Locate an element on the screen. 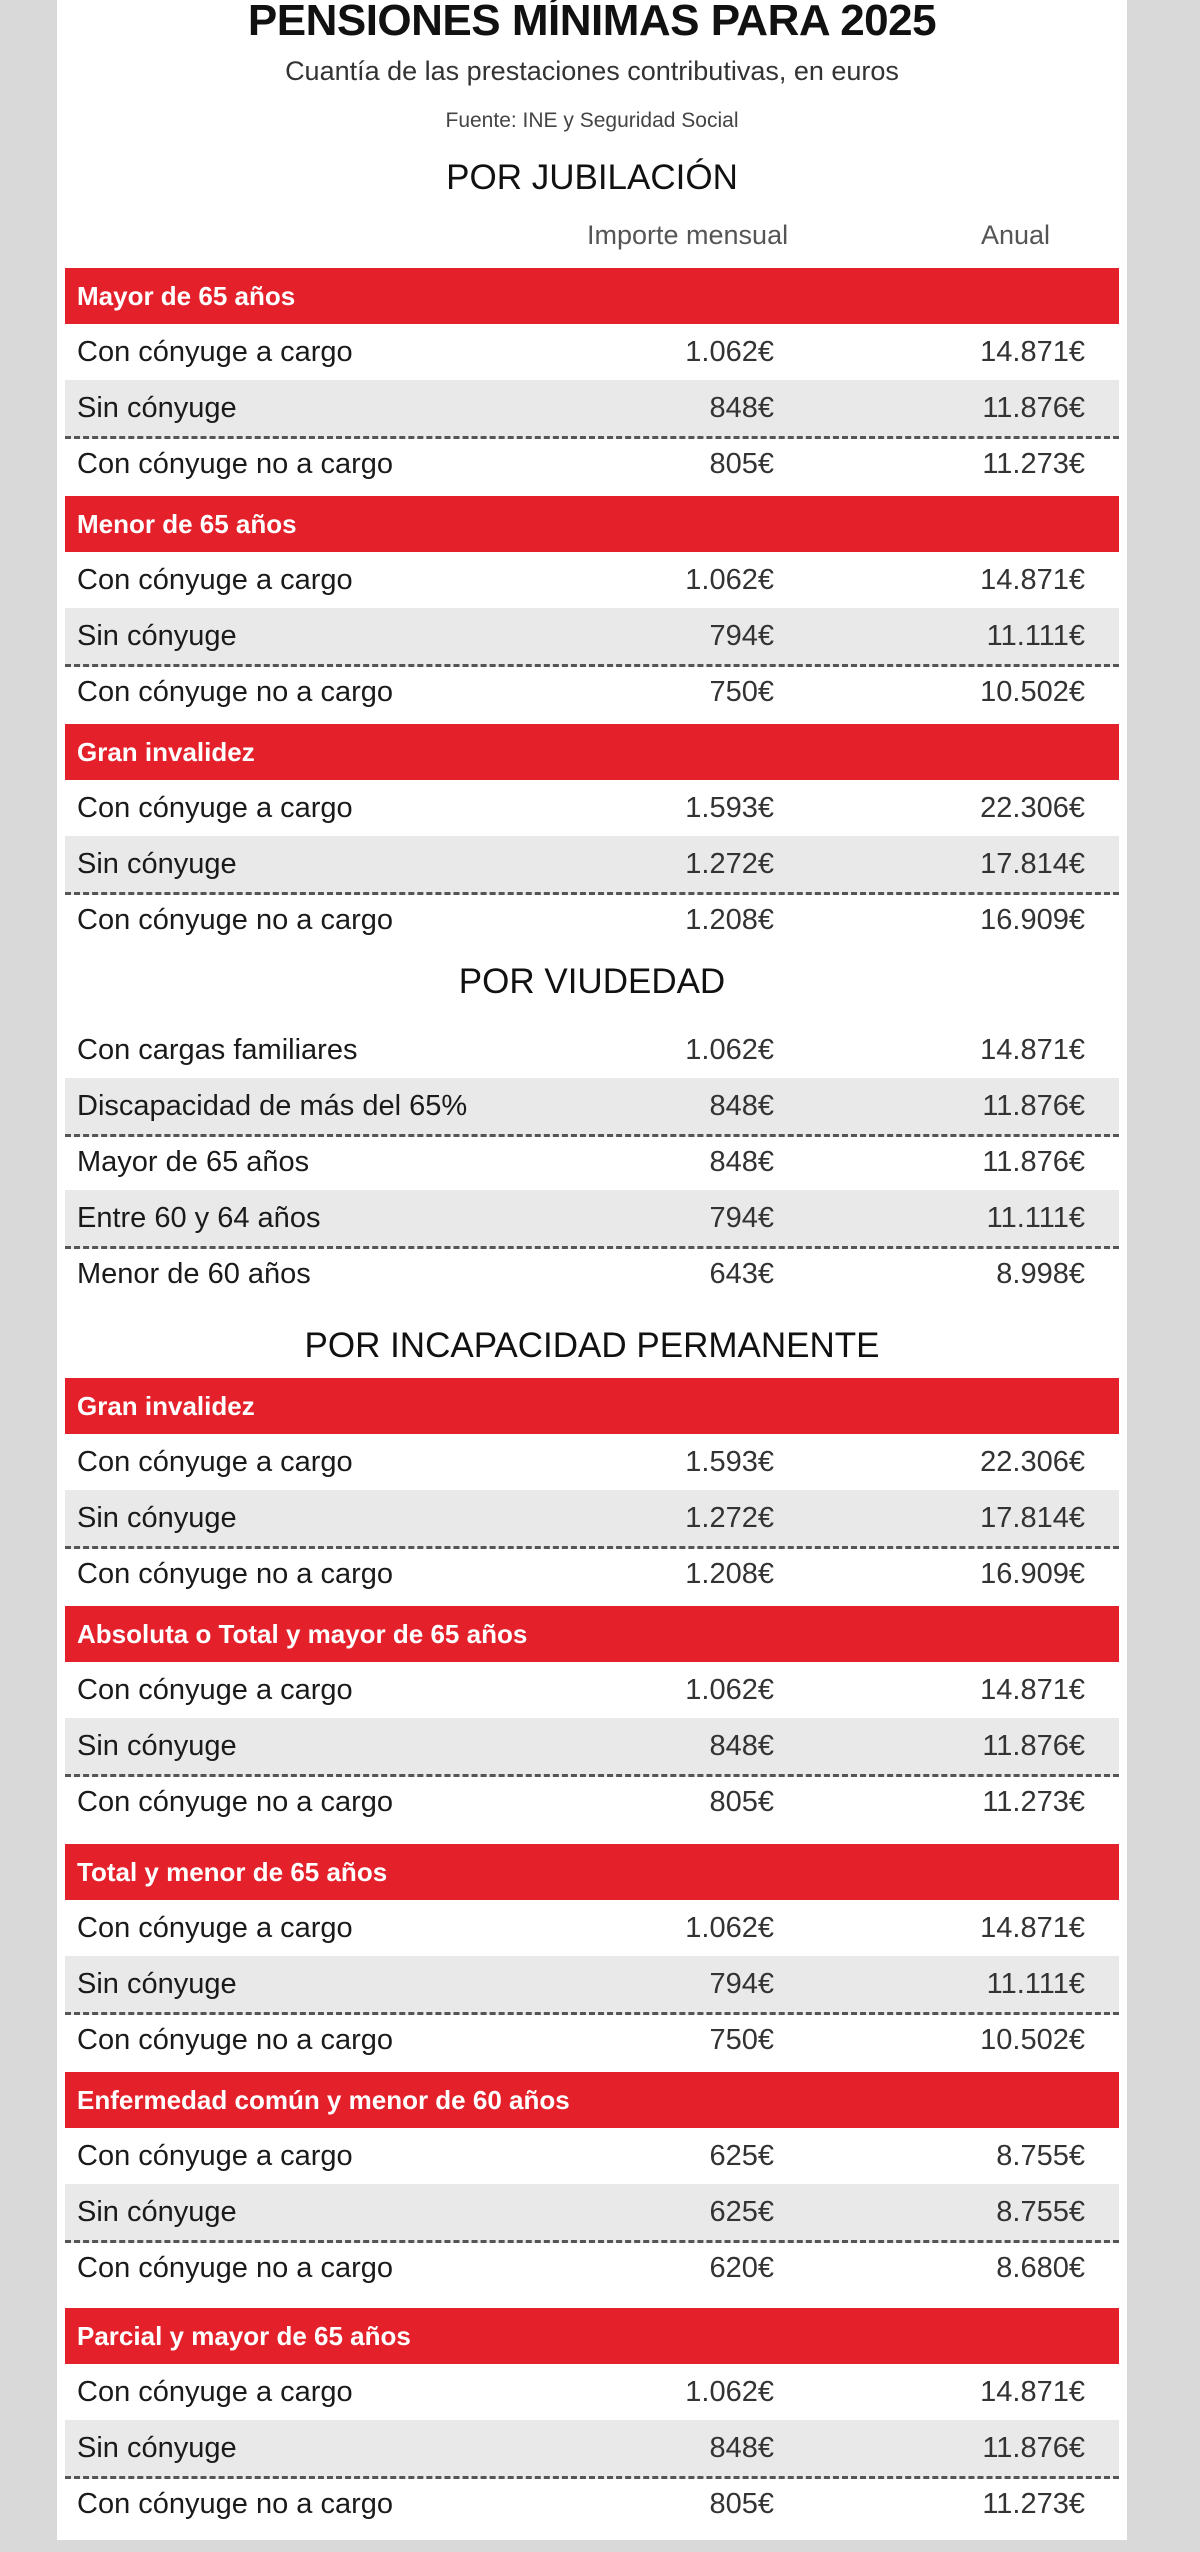 This screenshot has width=1200, height=2552. monthly-amount: 620€ is located at coordinates (741, 2268).